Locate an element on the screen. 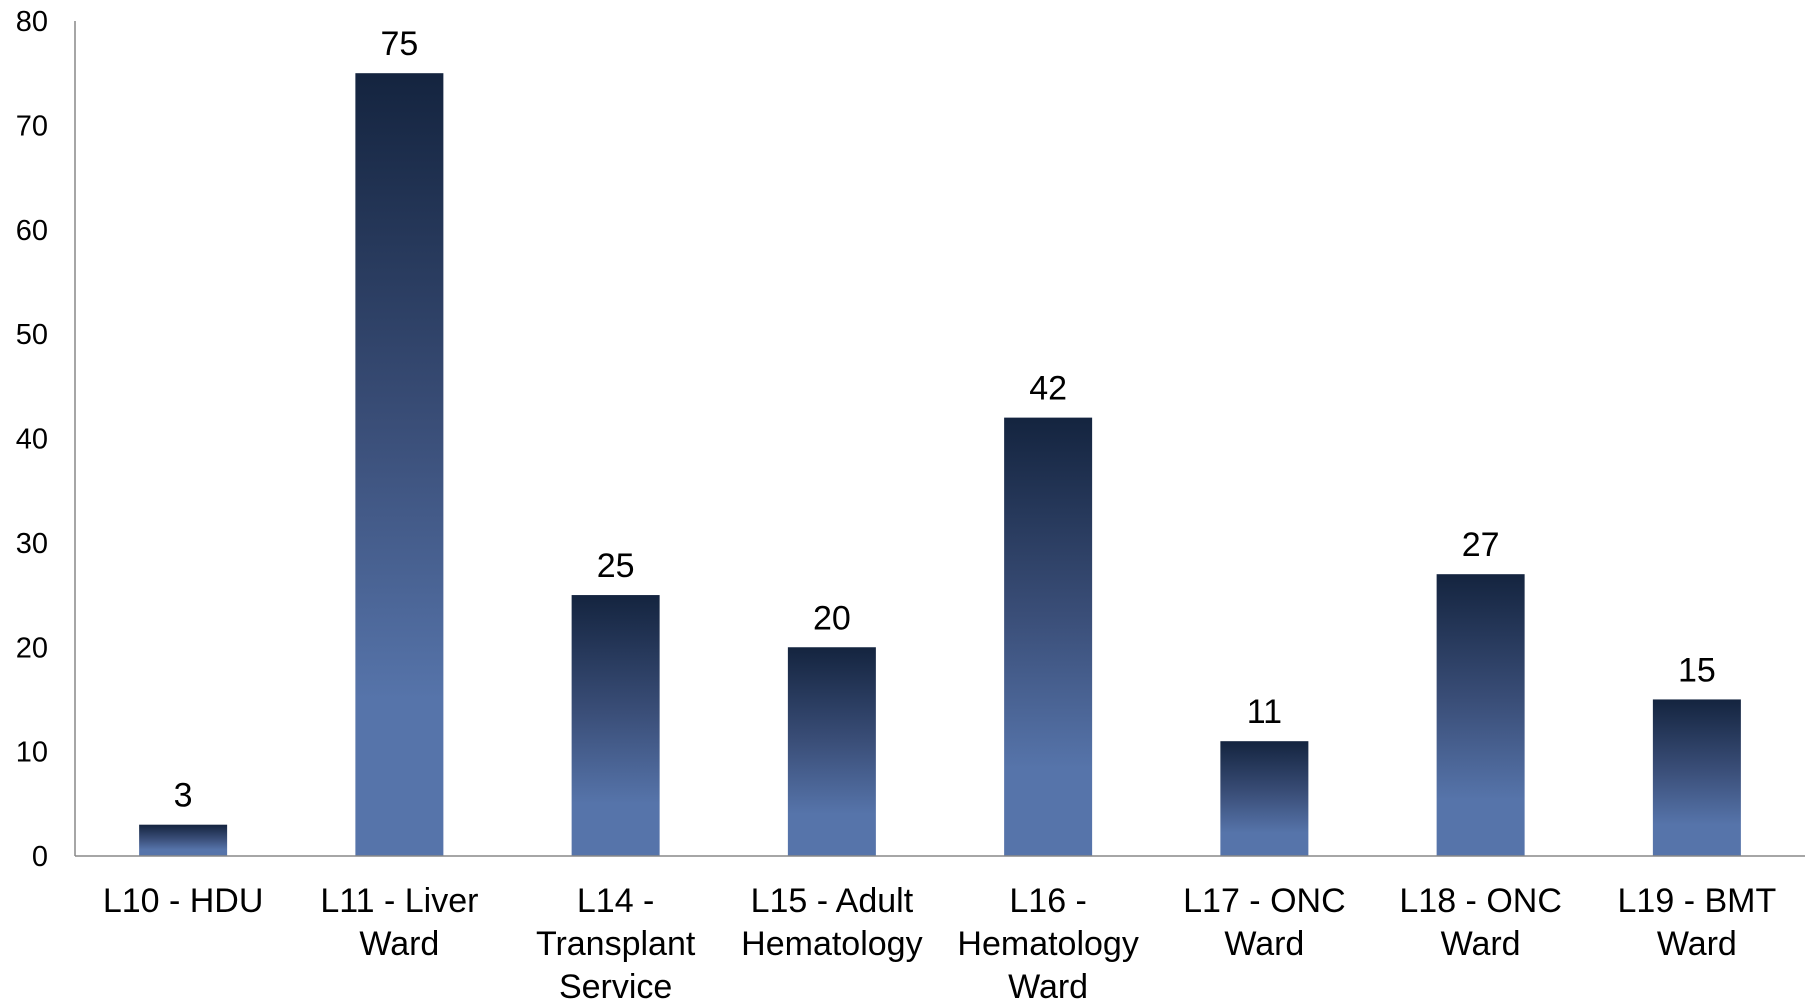 This screenshot has width=1810, height=1003. data-label: 20 is located at coordinates (832, 618).